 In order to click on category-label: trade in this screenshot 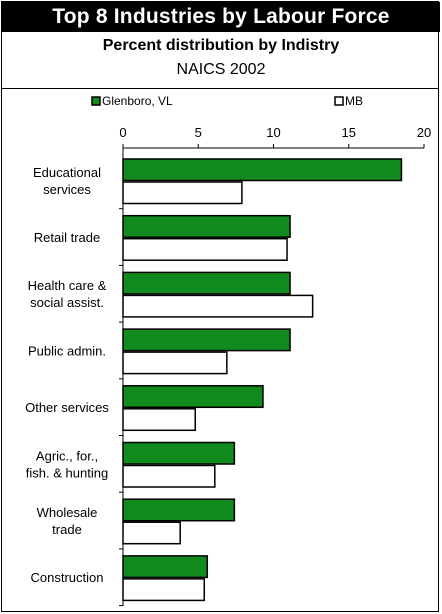, I will do `click(67, 529)`.